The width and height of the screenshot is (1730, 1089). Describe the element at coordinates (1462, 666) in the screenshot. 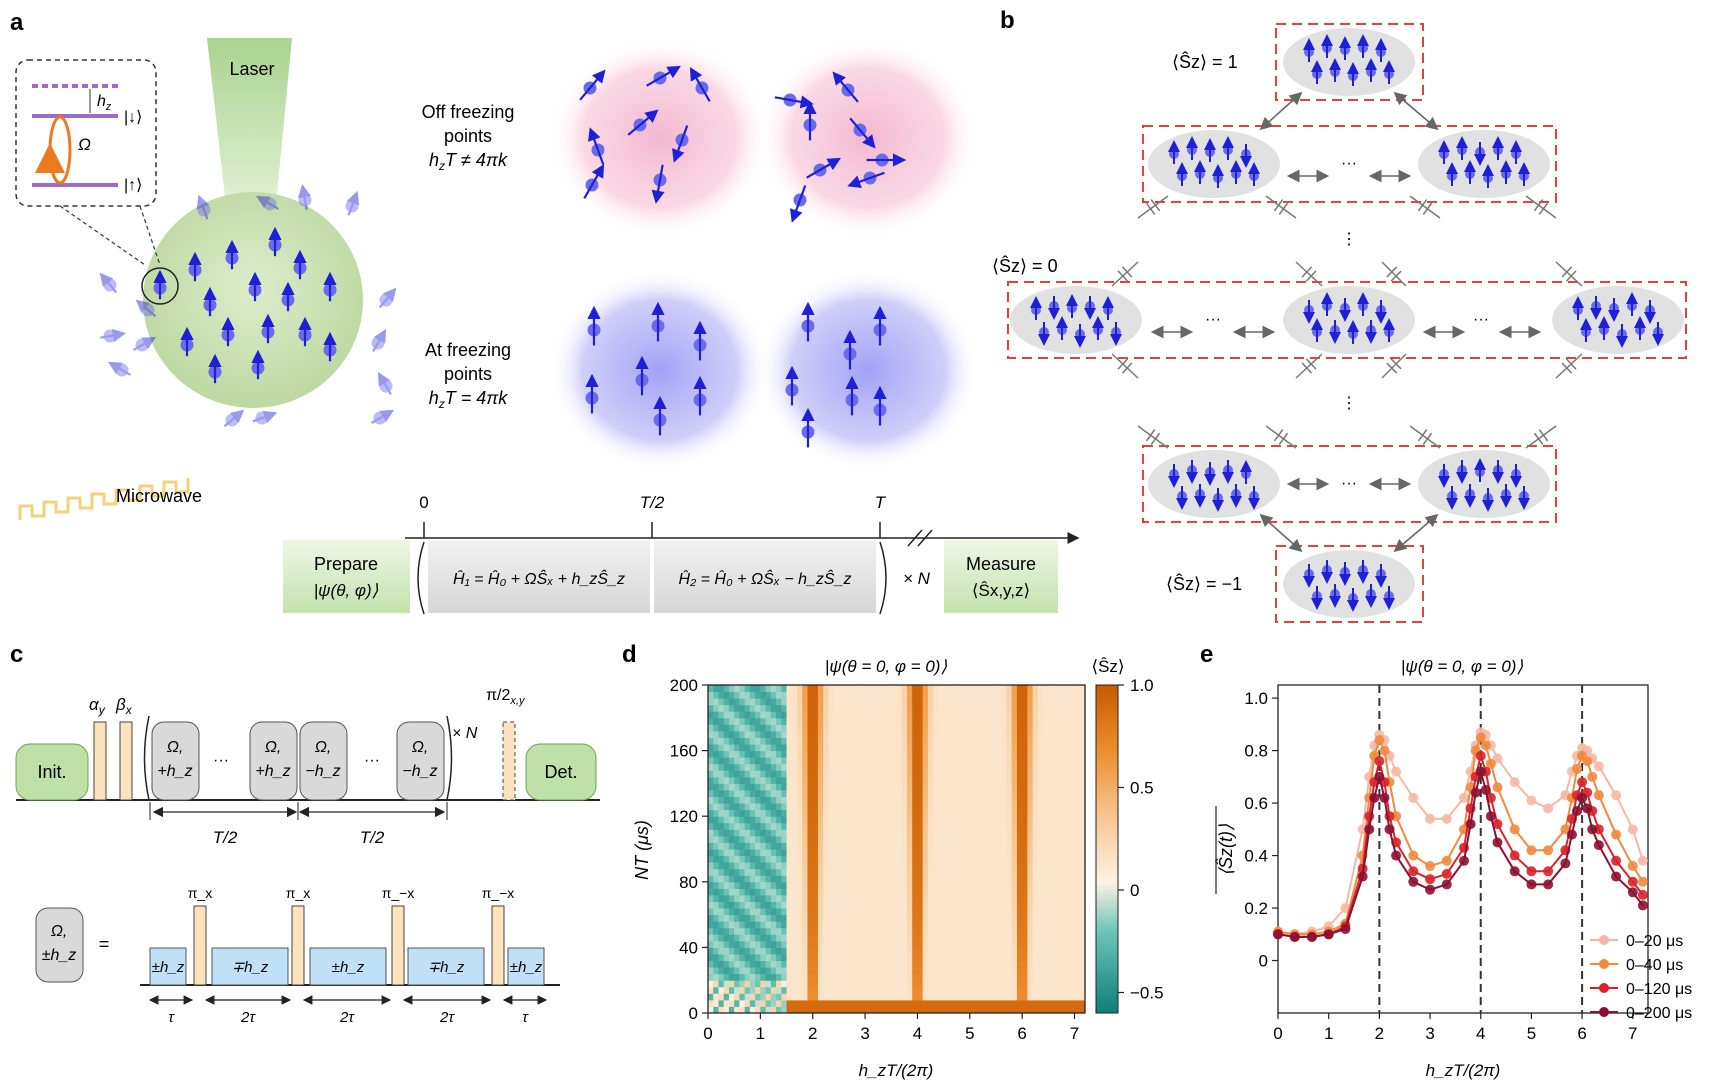

I see `e-title: |ψ(θ = 0, φ = 0)⟩` at that location.